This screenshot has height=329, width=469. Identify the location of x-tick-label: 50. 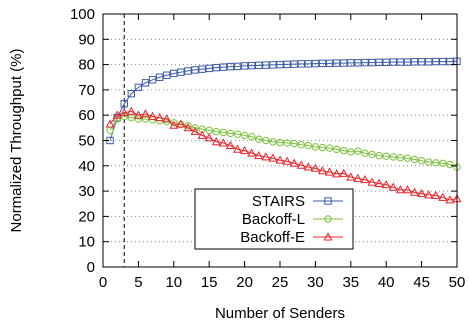
(457, 282).